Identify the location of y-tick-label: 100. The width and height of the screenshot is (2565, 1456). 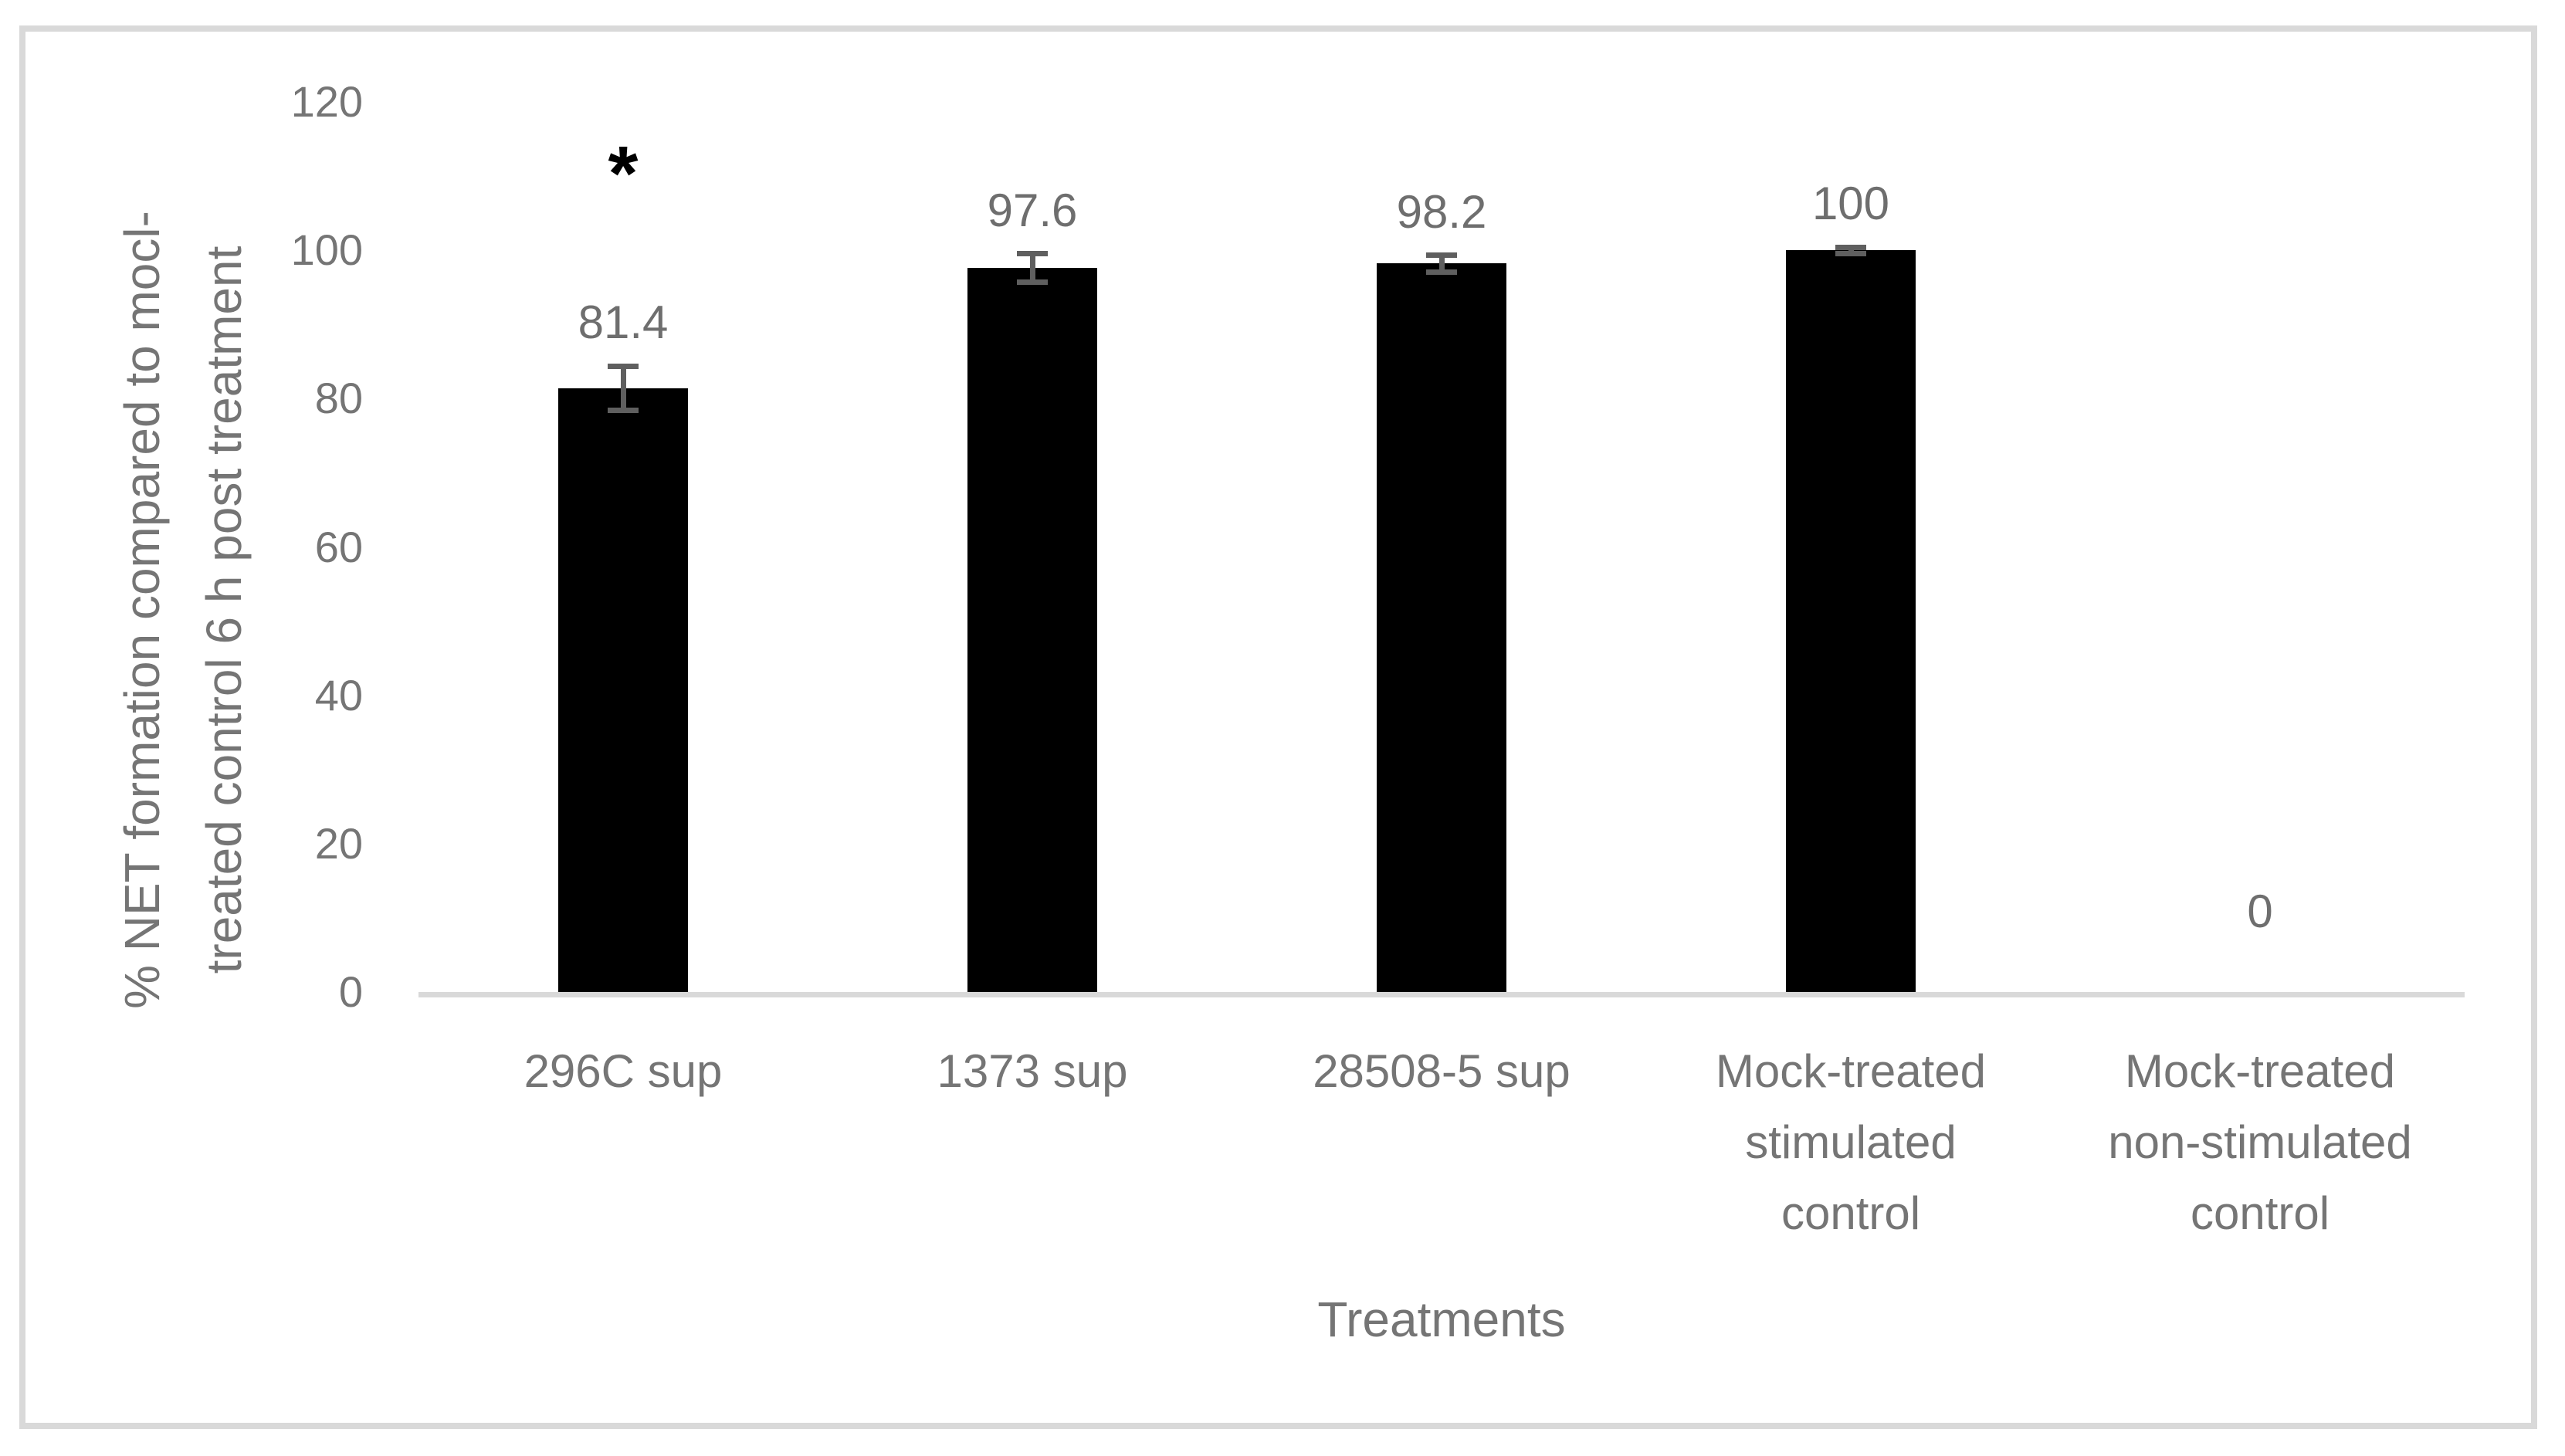
(326, 250).